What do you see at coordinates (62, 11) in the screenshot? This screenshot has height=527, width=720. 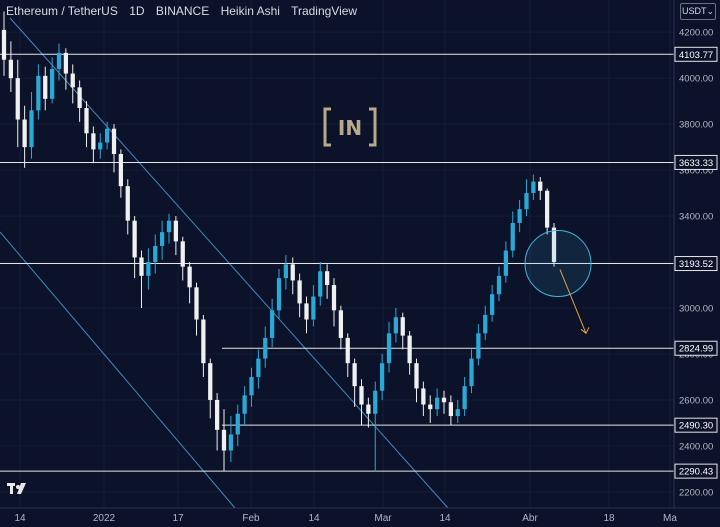 I see `symbol-label: Ethereum / TetherUS` at bounding box center [62, 11].